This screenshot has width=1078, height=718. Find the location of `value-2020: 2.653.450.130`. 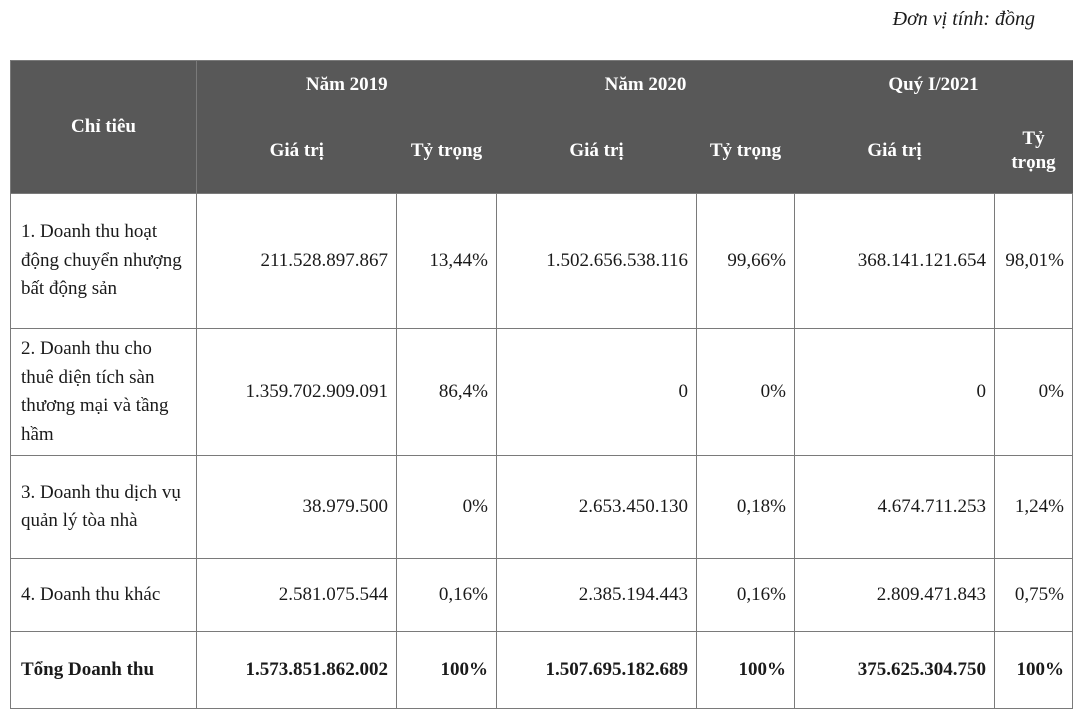

value-2020: 2.653.450.130 is located at coordinates (596, 507).